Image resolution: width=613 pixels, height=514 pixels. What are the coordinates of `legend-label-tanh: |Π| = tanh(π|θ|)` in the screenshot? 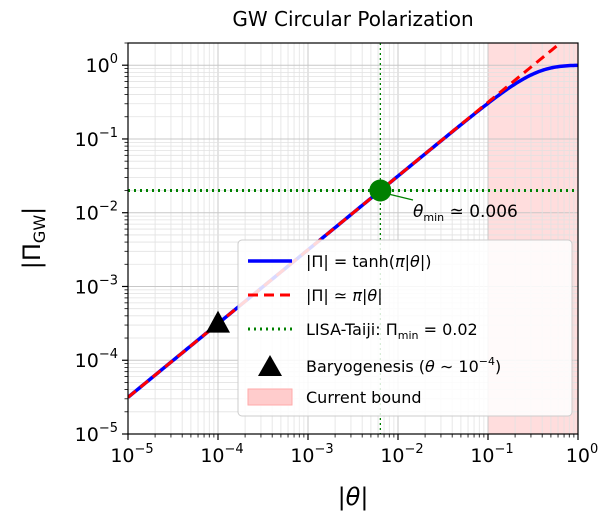 It's located at (368, 261).